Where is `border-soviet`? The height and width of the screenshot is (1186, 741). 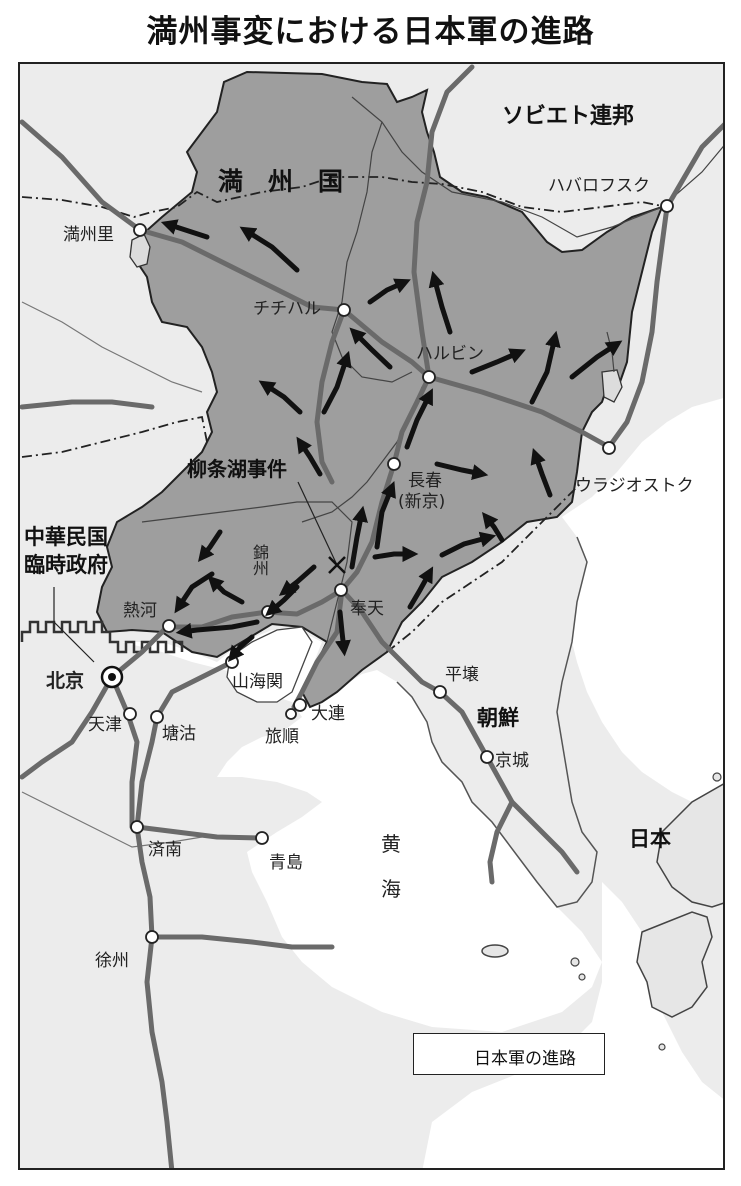 border-soviet is located at coordinates (344, 197).